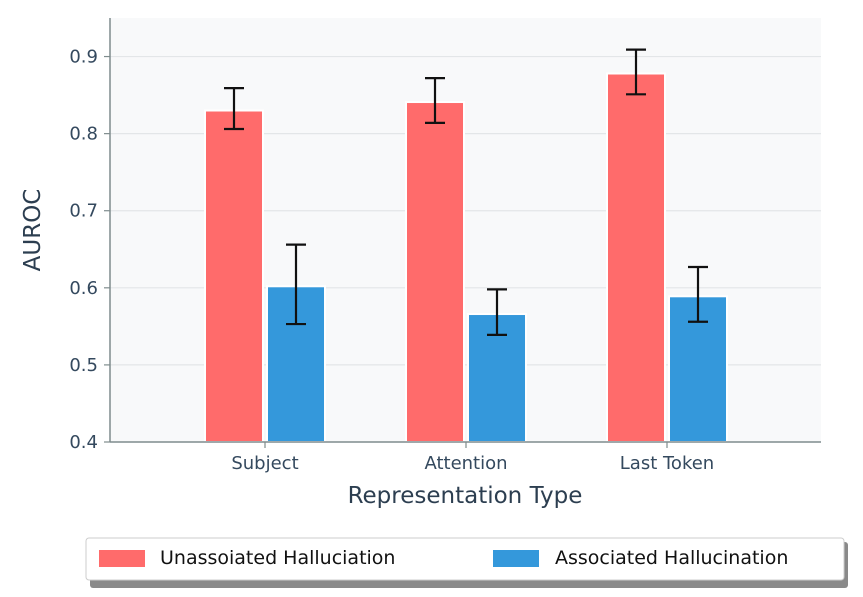 The width and height of the screenshot is (863, 597). What do you see at coordinates (465, 463) in the screenshot?
I see `x-tick-label: Attention` at bounding box center [465, 463].